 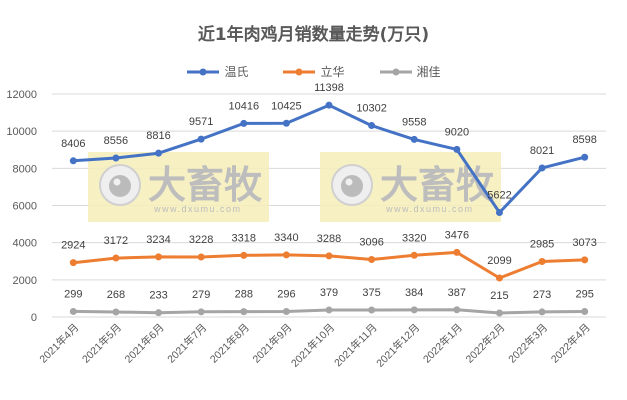 What do you see at coordinates (158, 296) in the screenshot?
I see `data-label: 233` at bounding box center [158, 296].